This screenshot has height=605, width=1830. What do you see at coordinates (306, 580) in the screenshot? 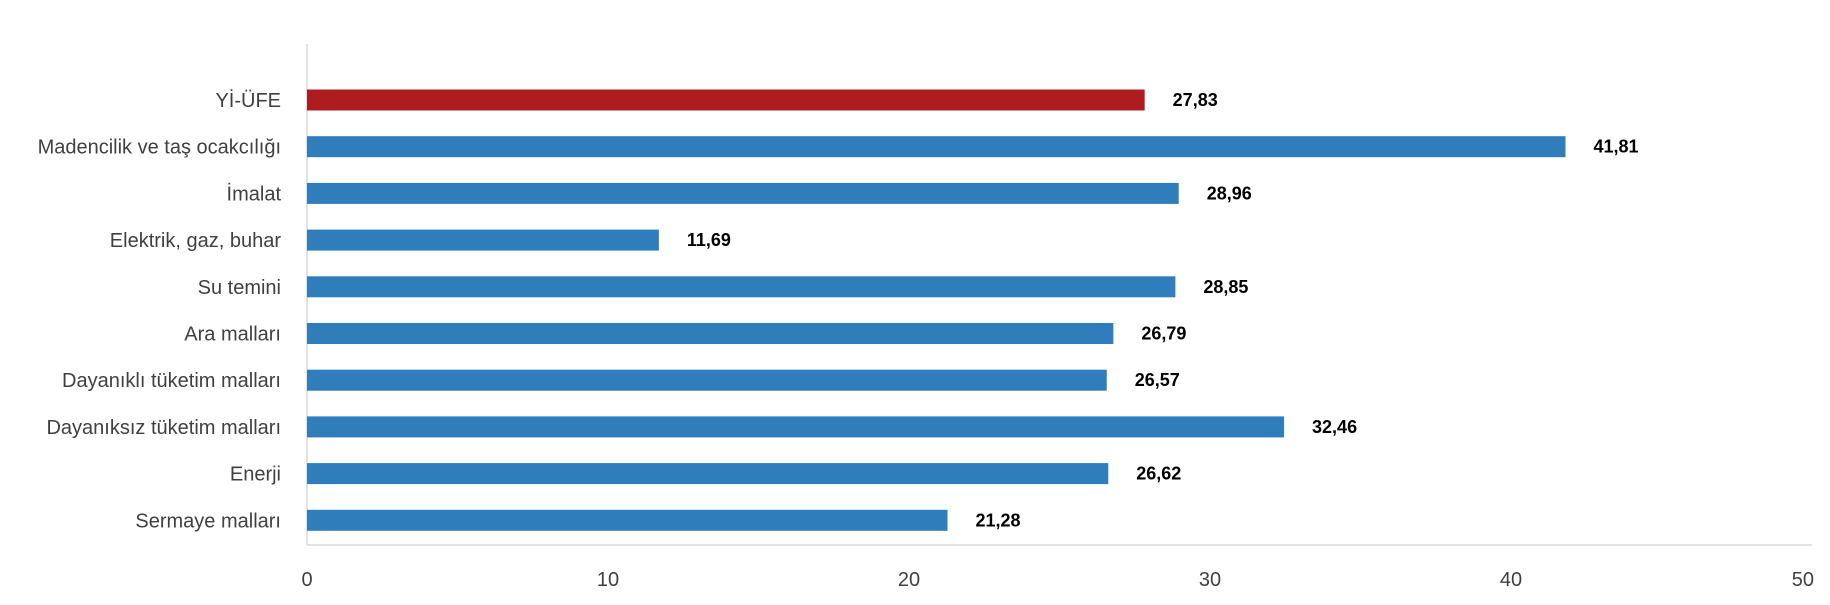
I see `x-tick-label: 0` at bounding box center [306, 580].